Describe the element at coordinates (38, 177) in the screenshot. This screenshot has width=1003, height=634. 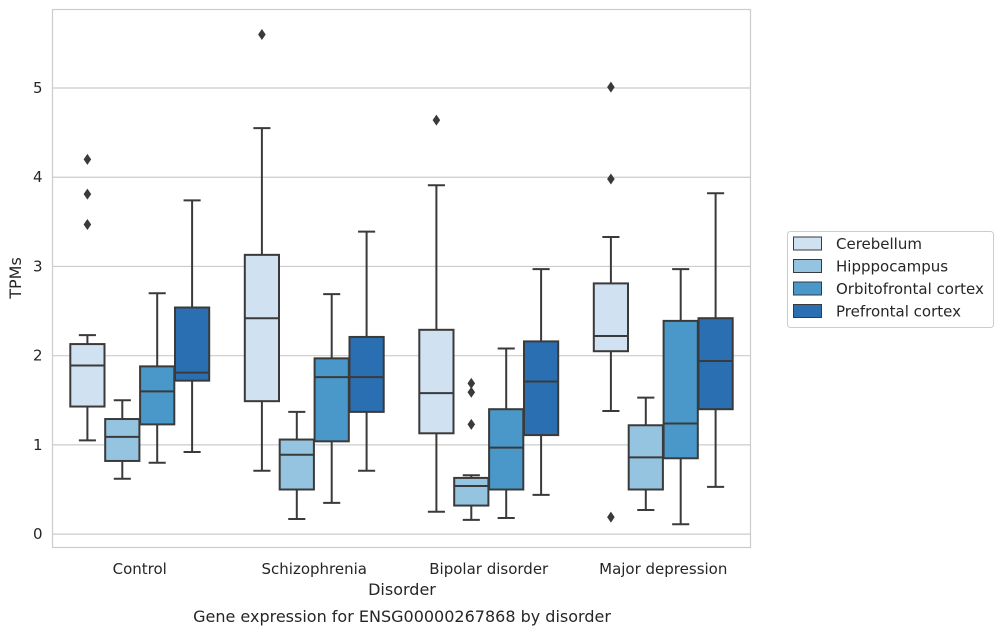
I see `y-tick-label: 4` at that location.